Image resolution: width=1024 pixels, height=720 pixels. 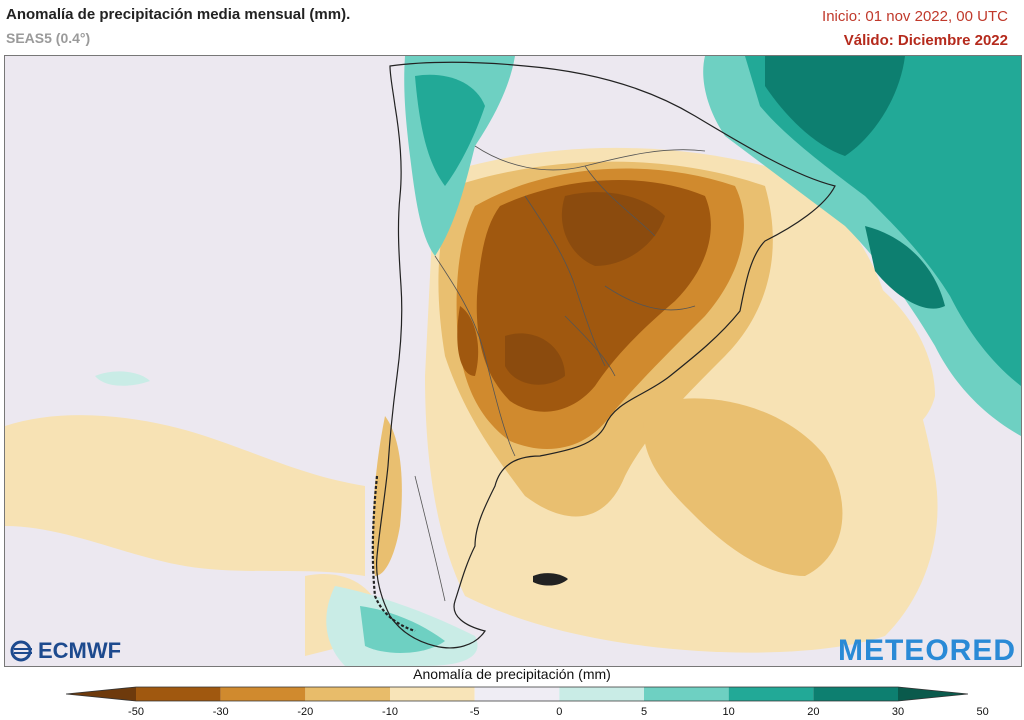 What do you see at coordinates (813, 712) in the screenshot?
I see `colorbar-tick-label: 20` at bounding box center [813, 712].